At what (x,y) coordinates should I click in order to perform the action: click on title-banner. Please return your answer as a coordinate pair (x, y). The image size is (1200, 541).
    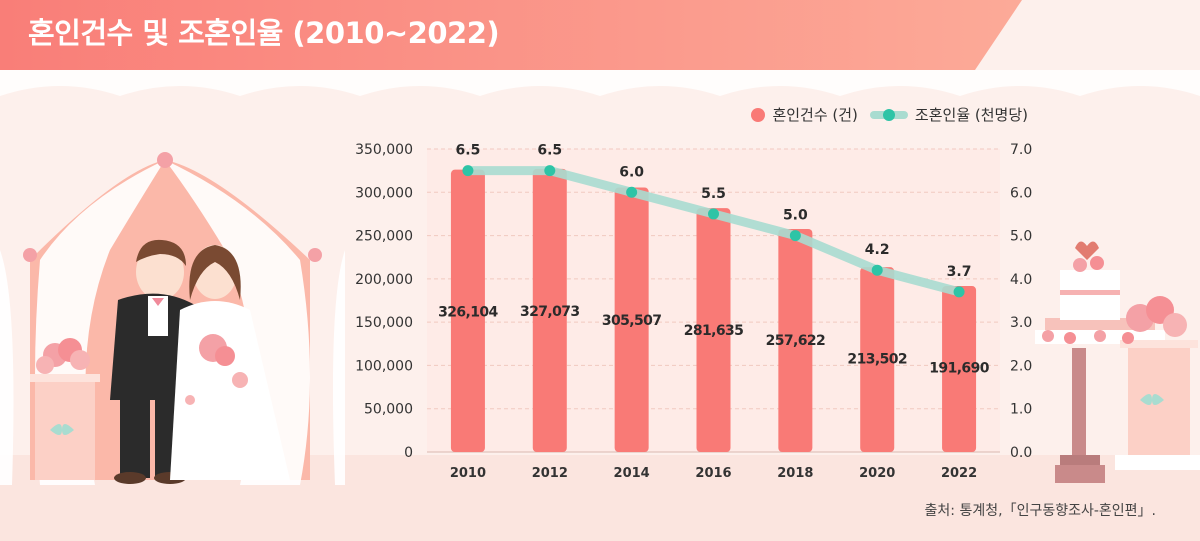
    Looking at the image, I should click on (511, 35).